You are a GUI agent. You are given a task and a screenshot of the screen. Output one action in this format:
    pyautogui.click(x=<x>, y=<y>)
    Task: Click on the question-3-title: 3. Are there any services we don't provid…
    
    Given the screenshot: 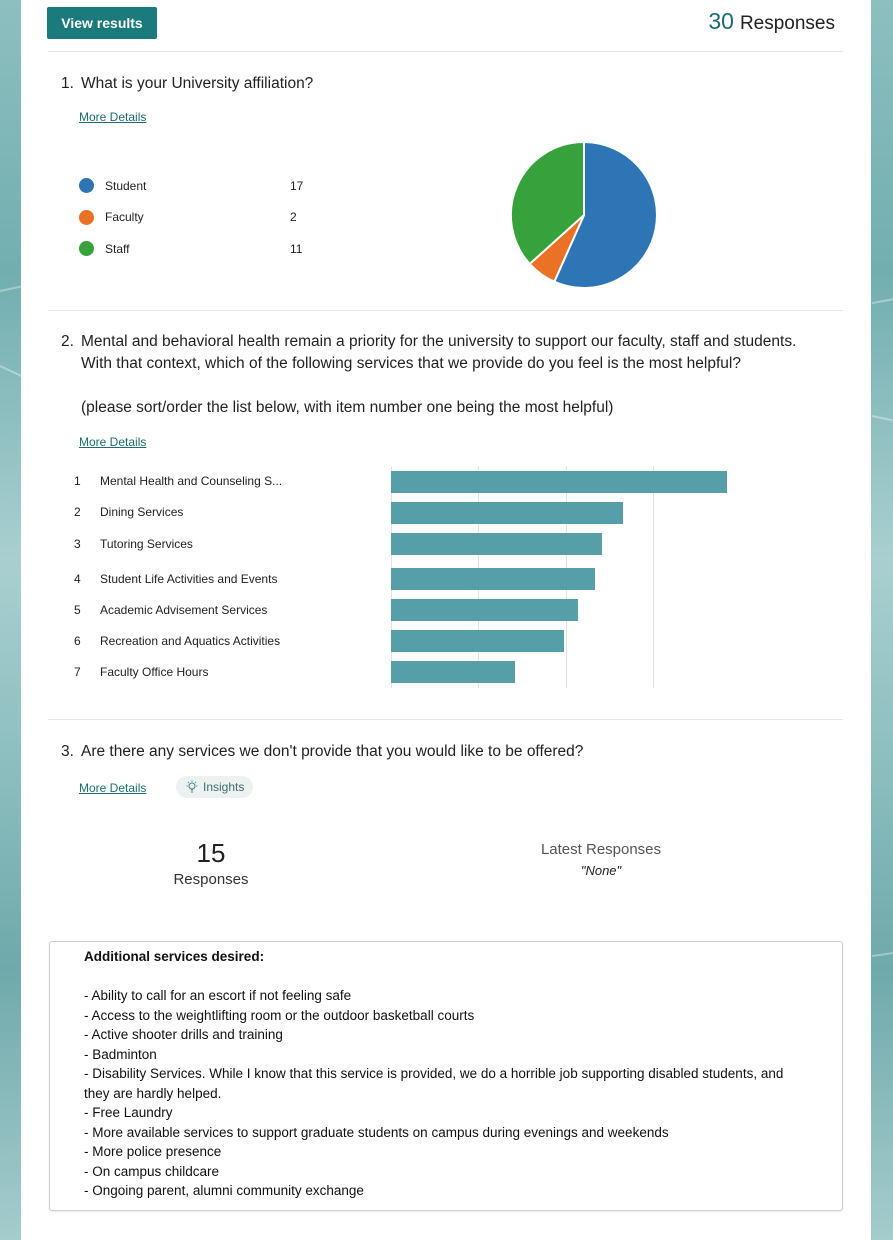 What is the action you would take?
    pyautogui.click(x=322, y=751)
    